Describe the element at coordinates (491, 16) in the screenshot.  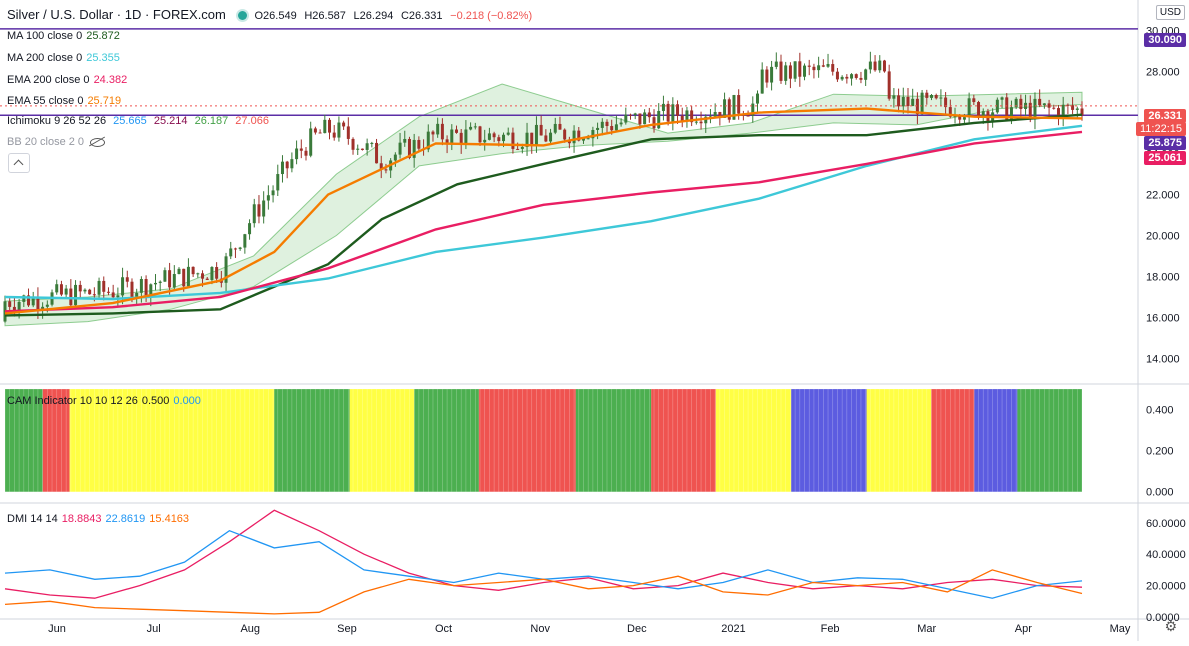
I see `ohlc-change: −0.218 (−0.82%)` at that location.